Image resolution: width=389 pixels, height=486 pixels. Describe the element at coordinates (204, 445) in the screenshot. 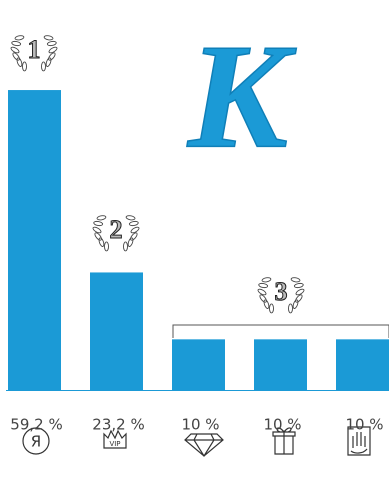

I see `icon-diamond` at that location.